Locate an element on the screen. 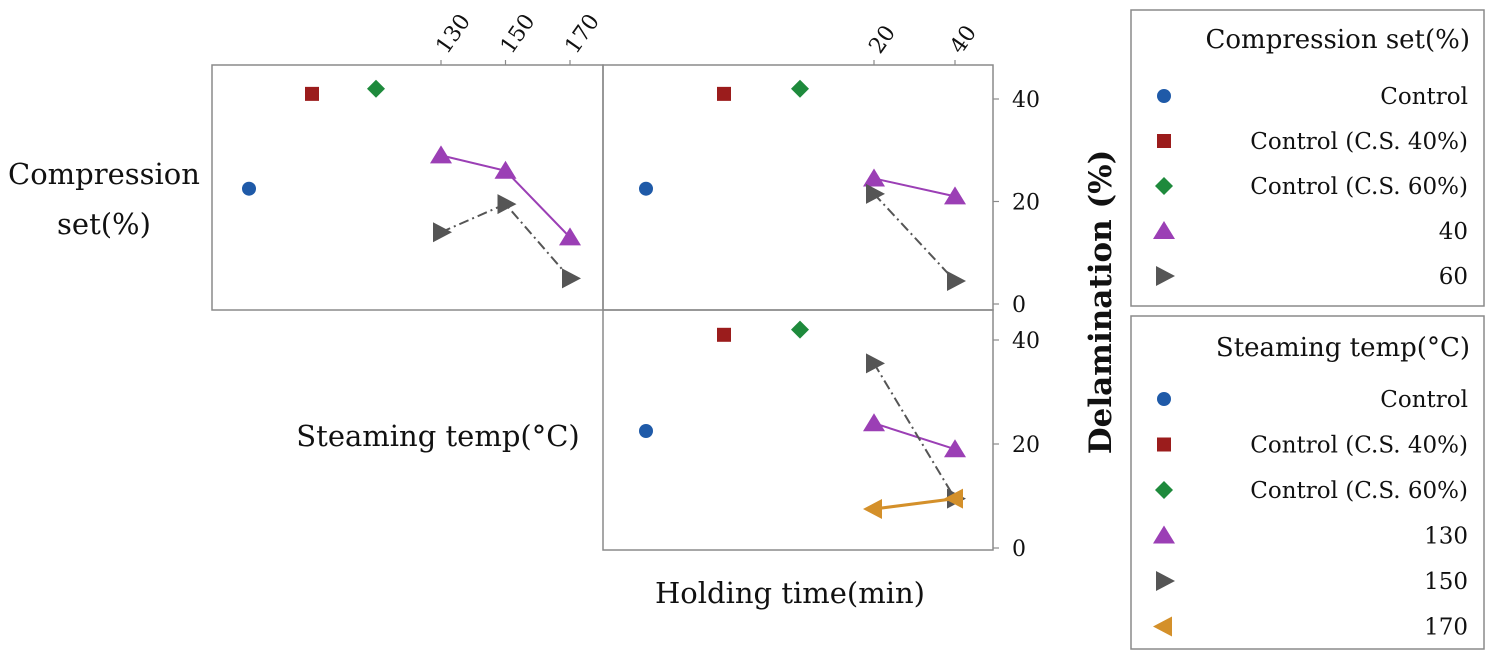  row-label-steaming: Steaming temp(°C) is located at coordinates (437, 436).